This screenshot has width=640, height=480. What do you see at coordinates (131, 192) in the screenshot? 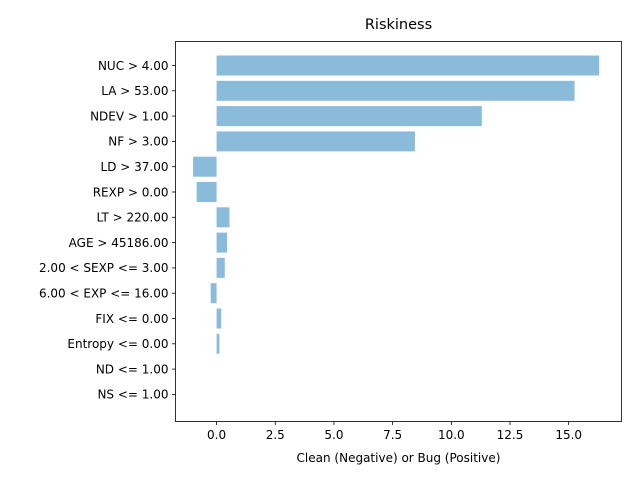
I see `y-tick-label: REXP > 0.00` at bounding box center [131, 192].